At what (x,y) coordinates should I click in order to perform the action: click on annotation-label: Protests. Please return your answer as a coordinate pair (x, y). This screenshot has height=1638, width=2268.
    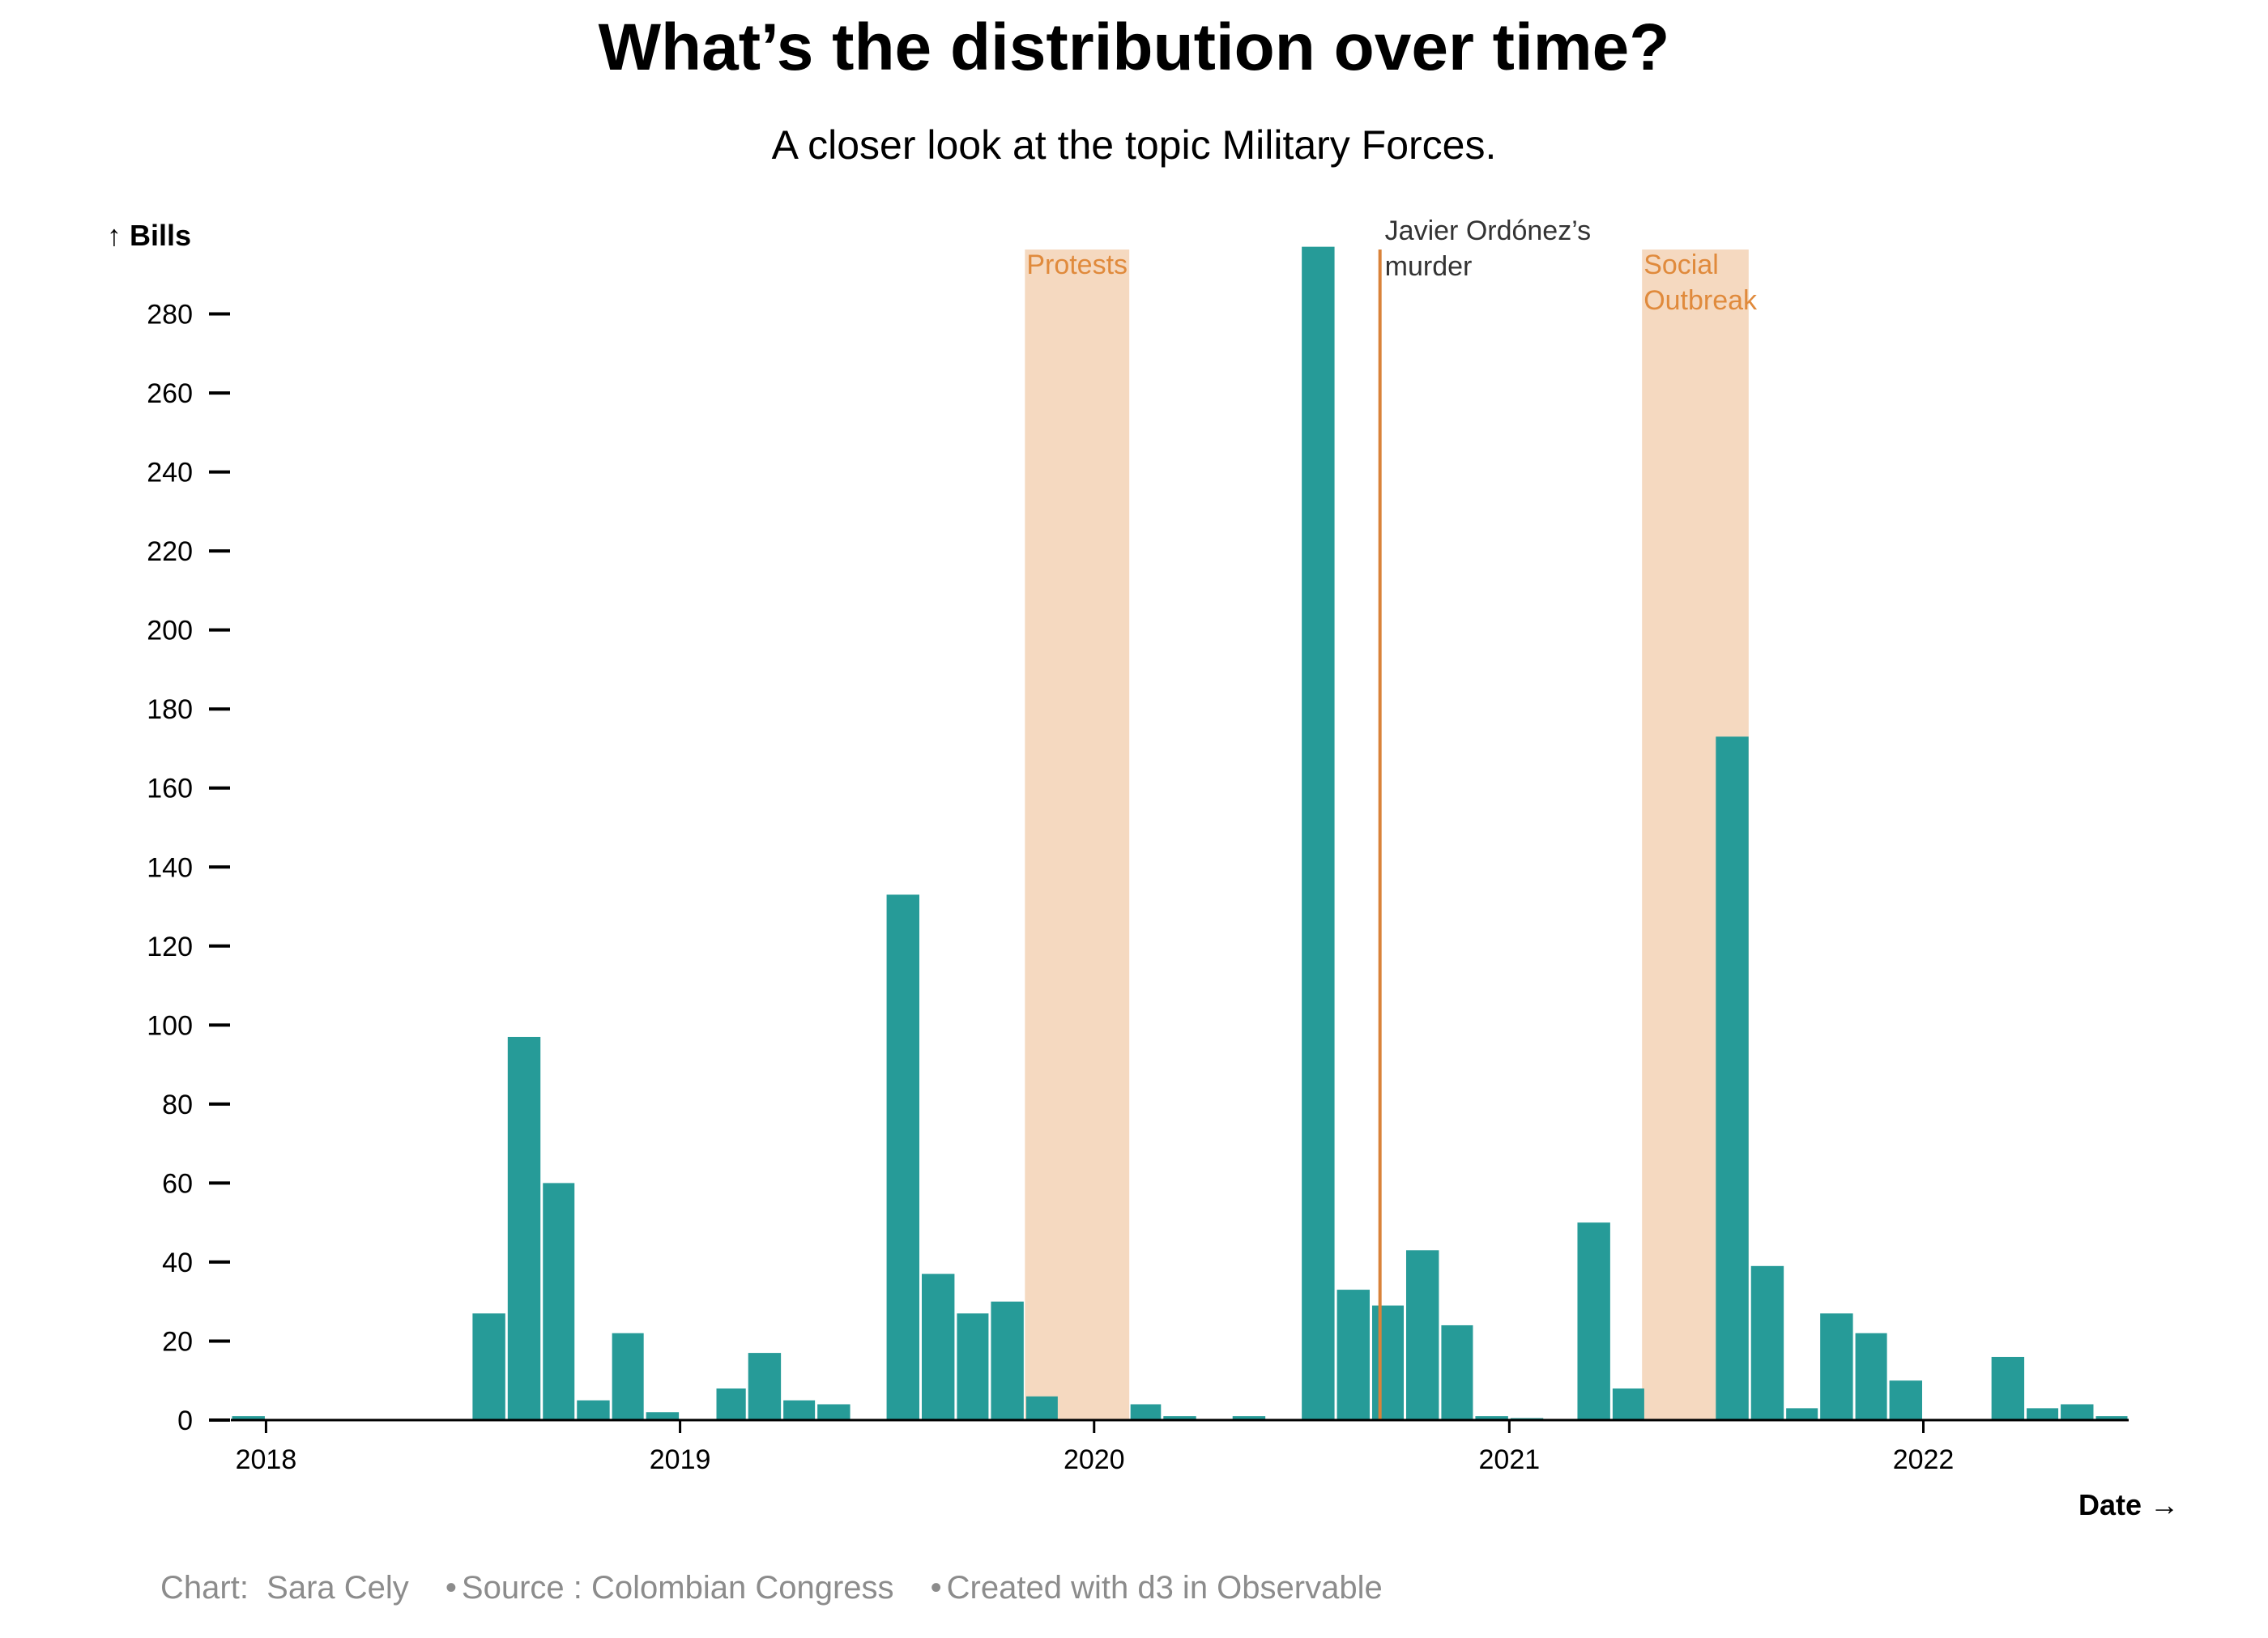
    Looking at the image, I should click on (1077, 265).